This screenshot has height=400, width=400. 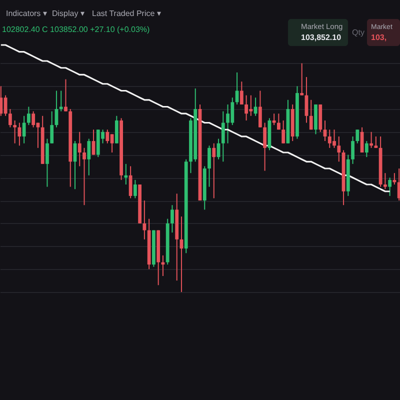 What do you see at coordinates (126, 13) in the screenshot?
I see `text: Last Traded Price ▾` at bounding box center [126, 13].